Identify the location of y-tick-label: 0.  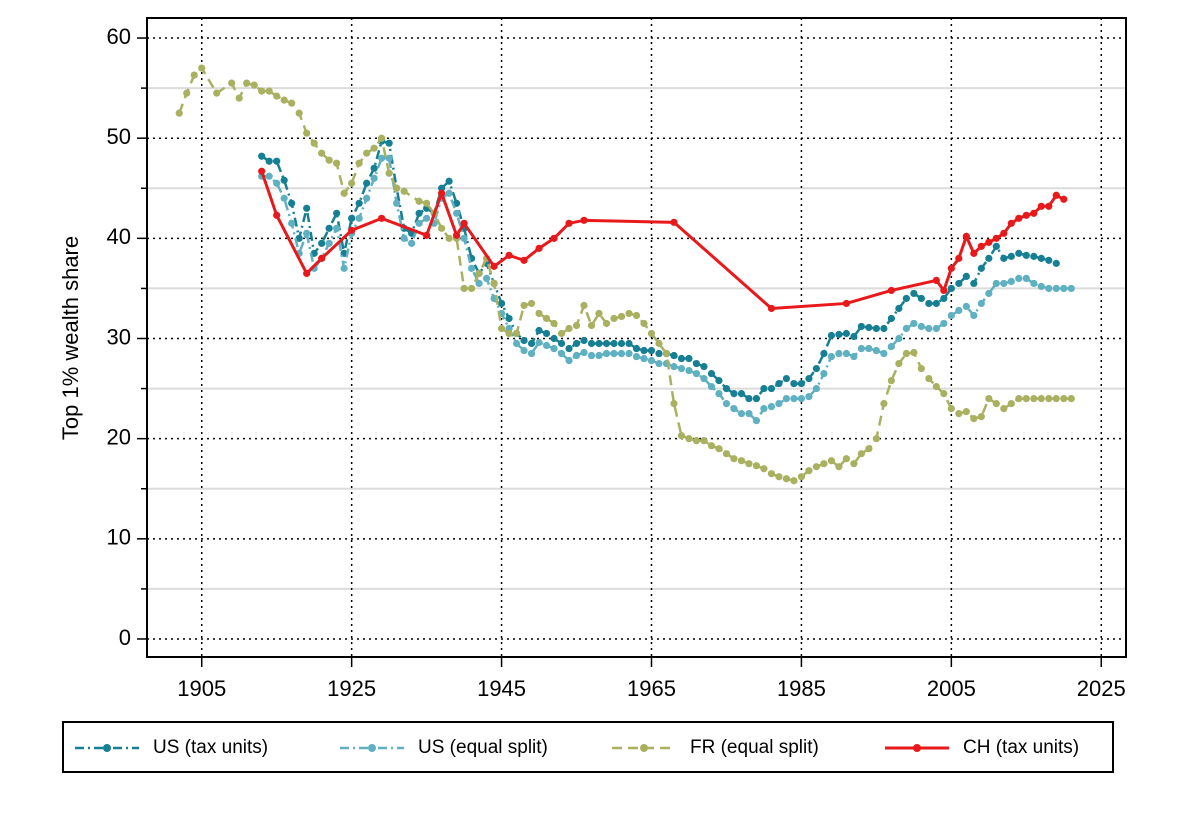
(125, 637).